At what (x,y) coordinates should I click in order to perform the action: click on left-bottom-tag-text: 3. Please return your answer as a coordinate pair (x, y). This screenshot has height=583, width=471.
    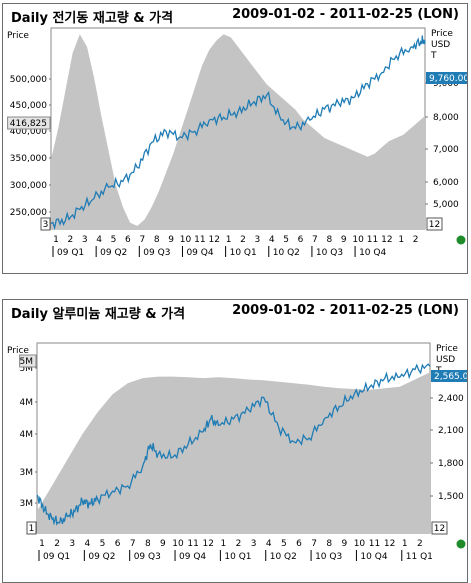
    Looking at the image, I should click on (46, 225).